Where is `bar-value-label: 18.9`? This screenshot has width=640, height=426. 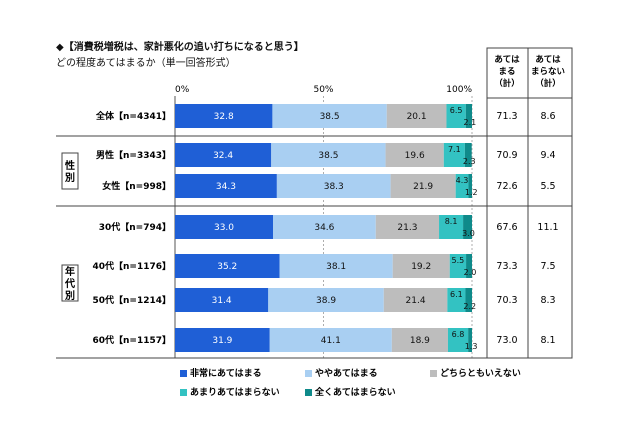
bar-value-label: 18.9 is located at coordinates (420, 341).